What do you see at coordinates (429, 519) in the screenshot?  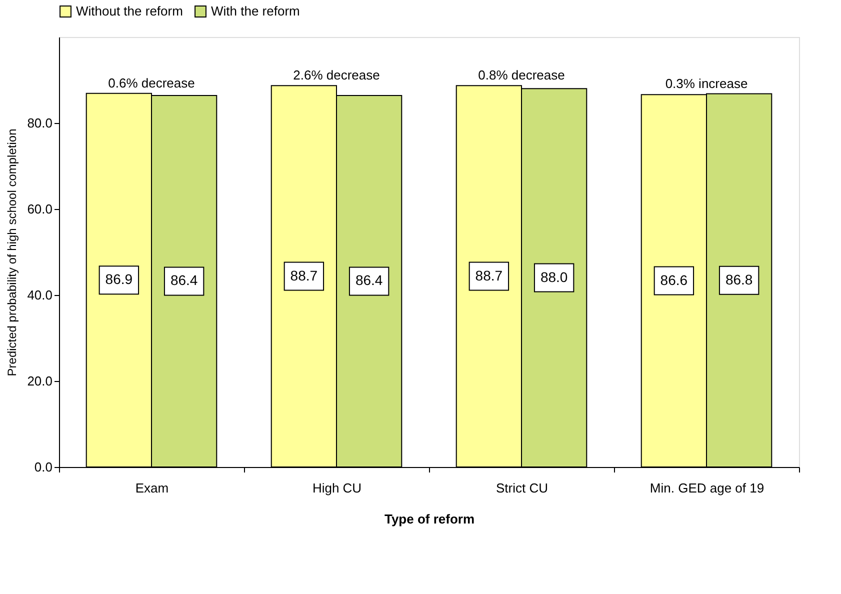 I see `x-axis-title: Type of reform` at bounding box center [429, 519].